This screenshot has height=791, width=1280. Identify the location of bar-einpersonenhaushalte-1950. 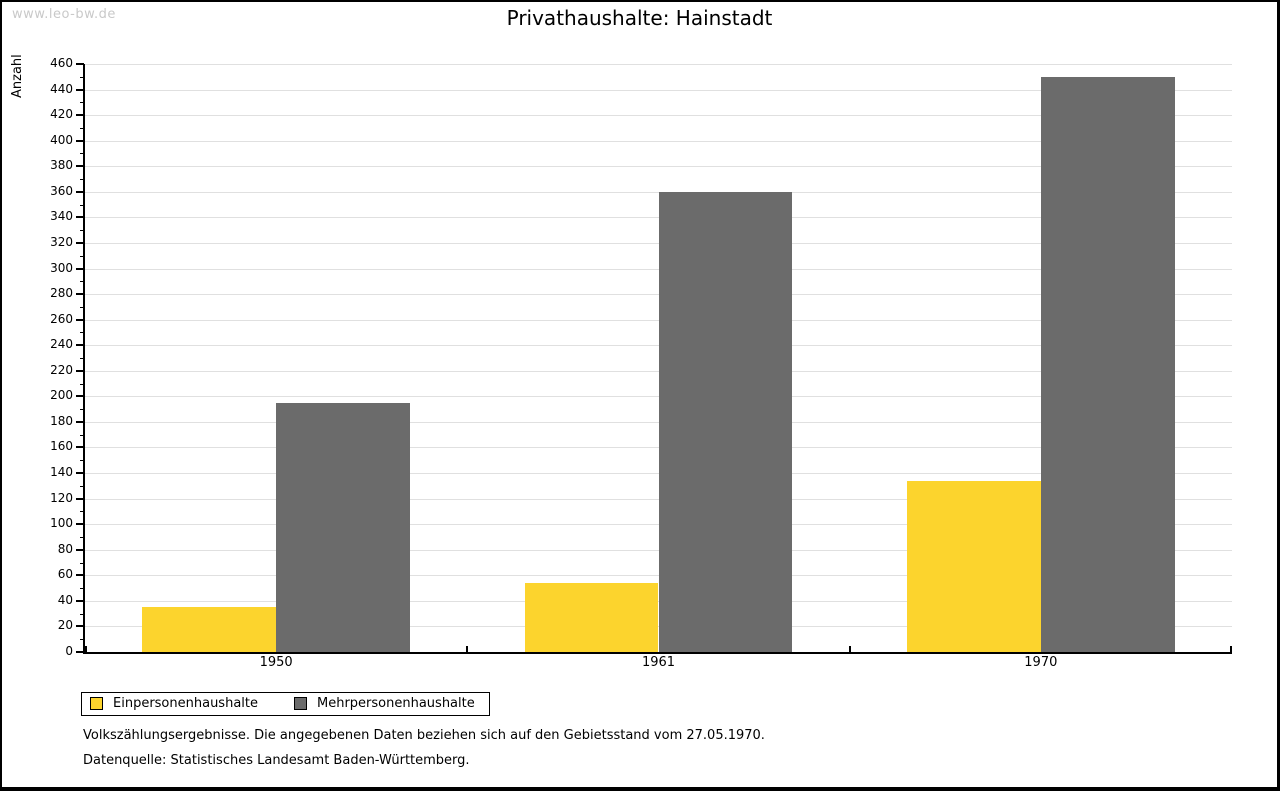
(209, 629).